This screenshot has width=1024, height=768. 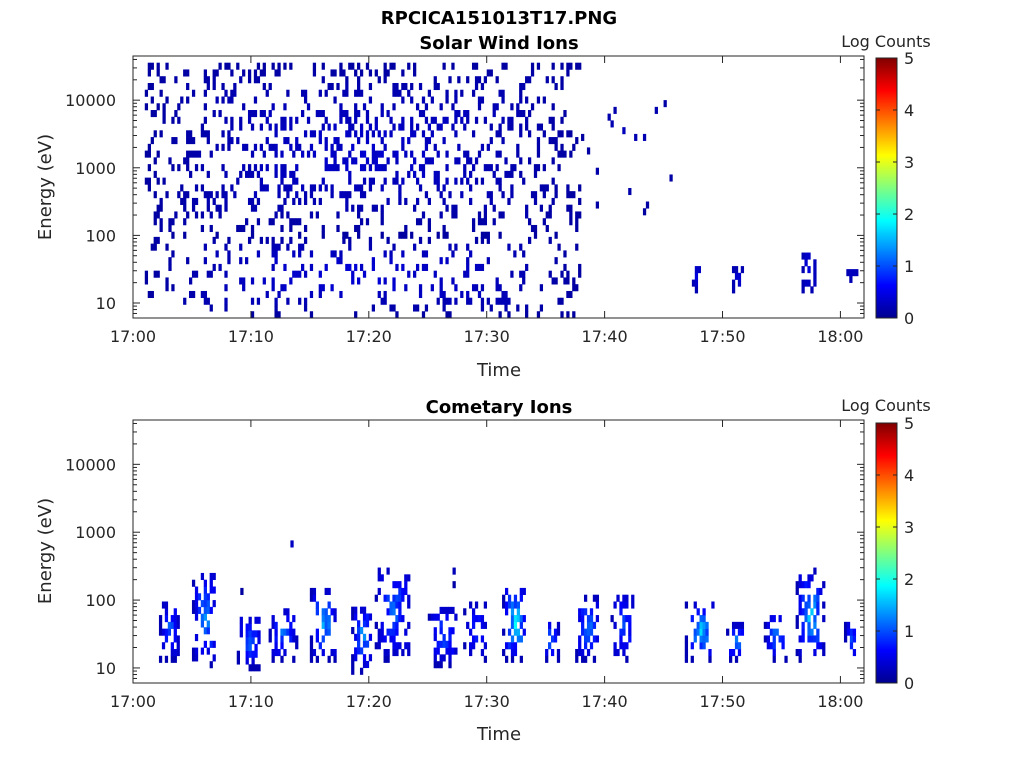 I want to click on y-axis-label: Energy (eV), so click(x=45, y=187).